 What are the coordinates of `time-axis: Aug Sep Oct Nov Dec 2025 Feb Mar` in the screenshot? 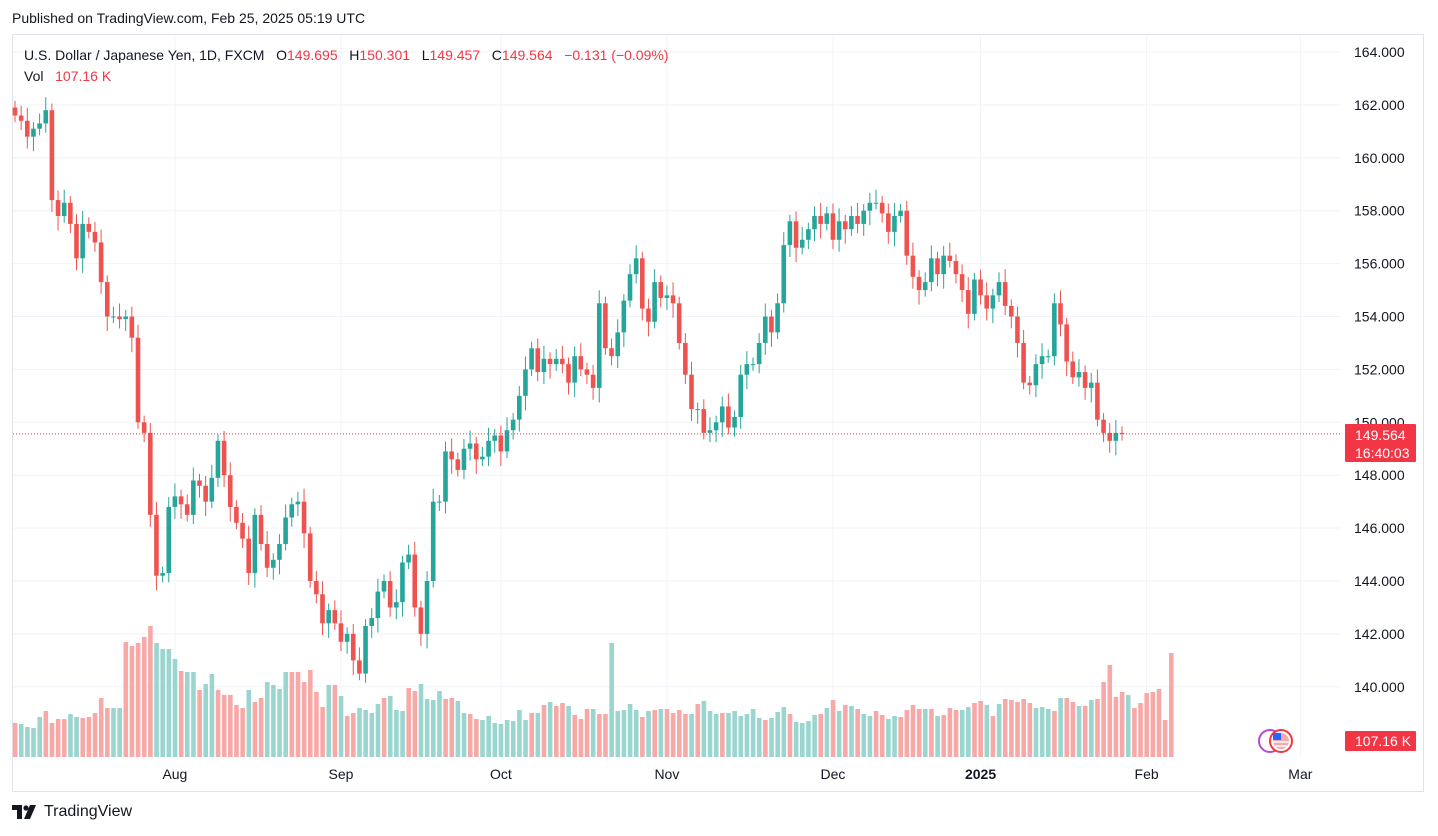 It's located at (737, 774).